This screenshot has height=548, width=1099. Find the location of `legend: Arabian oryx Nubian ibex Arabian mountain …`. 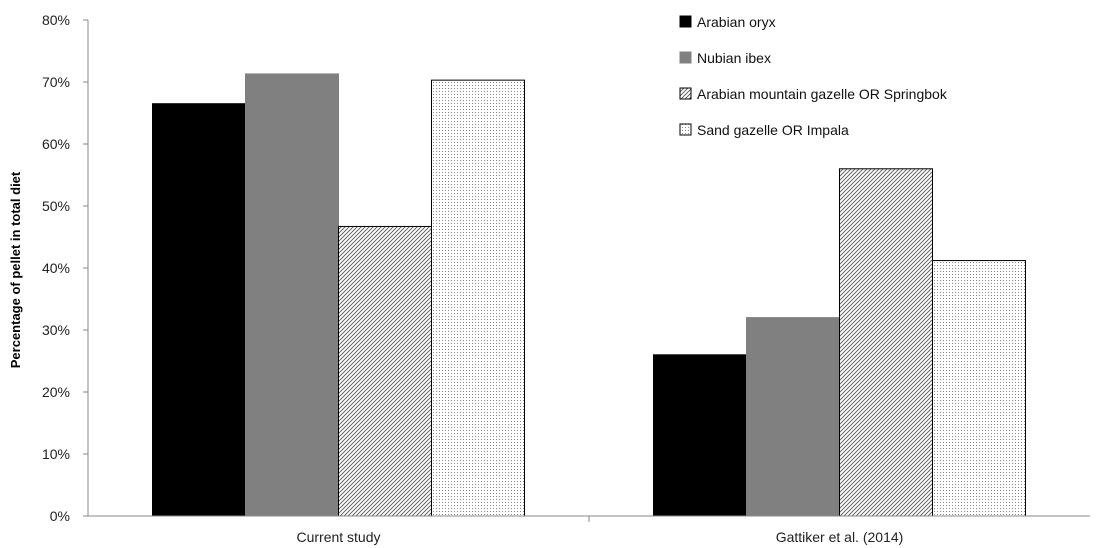

legend: Arabian oryx Nubian ibex Arabian mountain … is located at coordinates (813, 76).